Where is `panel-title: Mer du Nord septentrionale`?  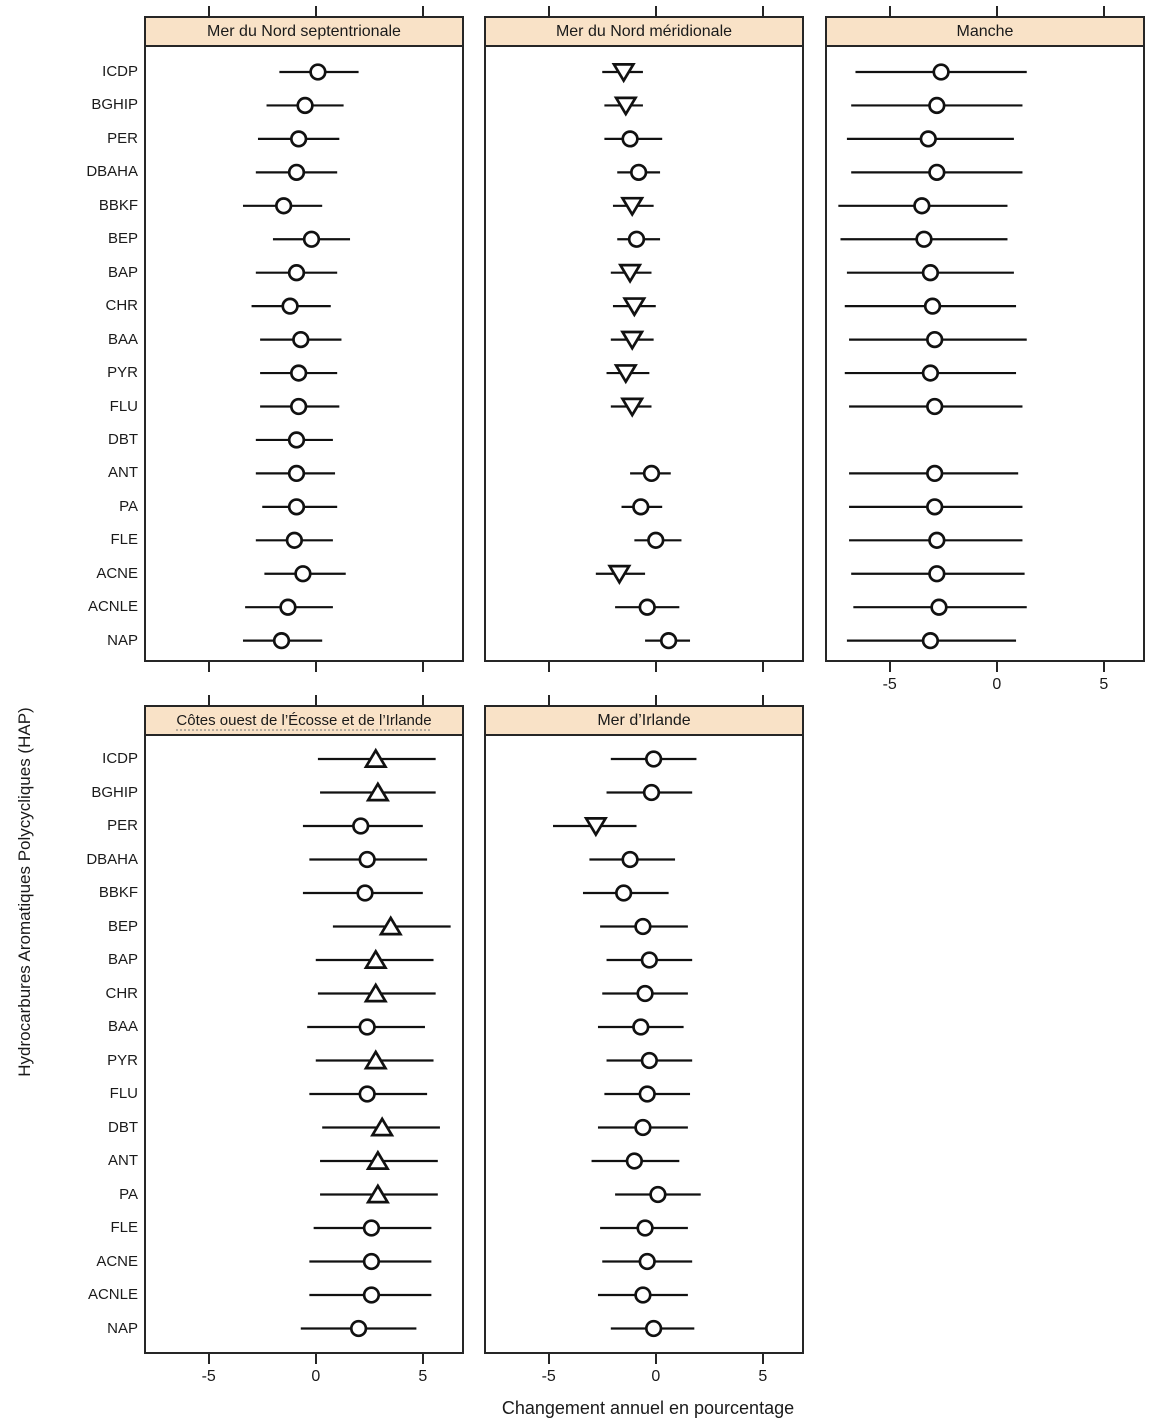 panel-title: Mer du Nord septentrionale is located at coordinates (304, 31).